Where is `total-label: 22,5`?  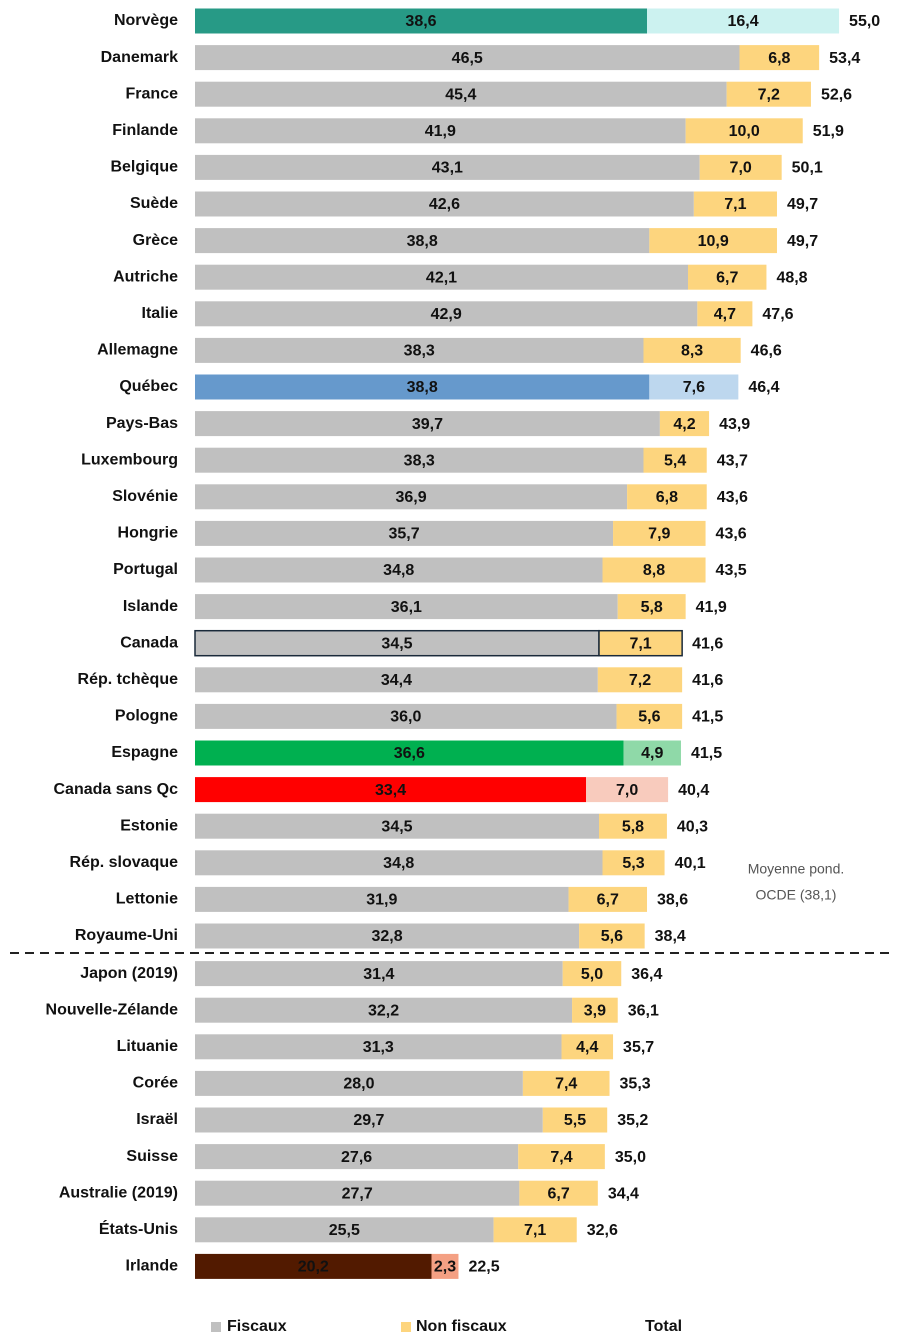 total-label: 22,5 is located at coordinates (483, 1267).